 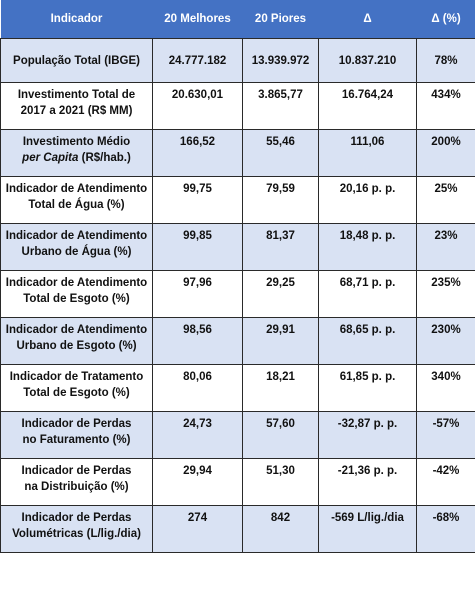 What do you see at coordinates (445, 482) in the screenshot?
I see `cell-delta-pct: -42%` at bounding box center [445, 482].